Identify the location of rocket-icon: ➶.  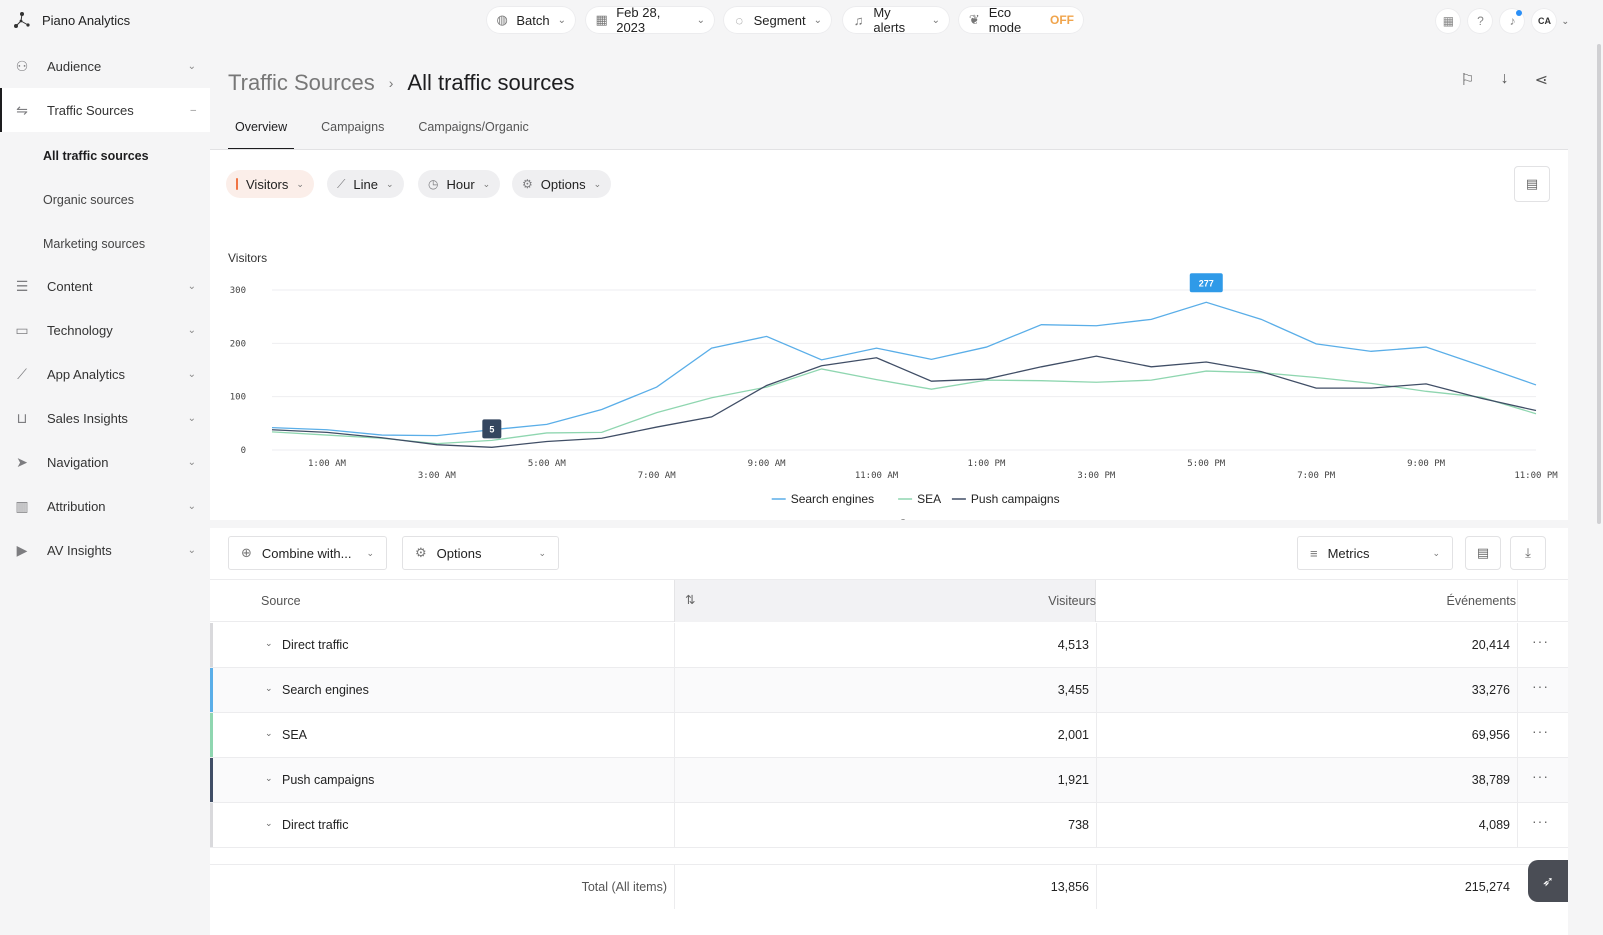
(1548, 880).